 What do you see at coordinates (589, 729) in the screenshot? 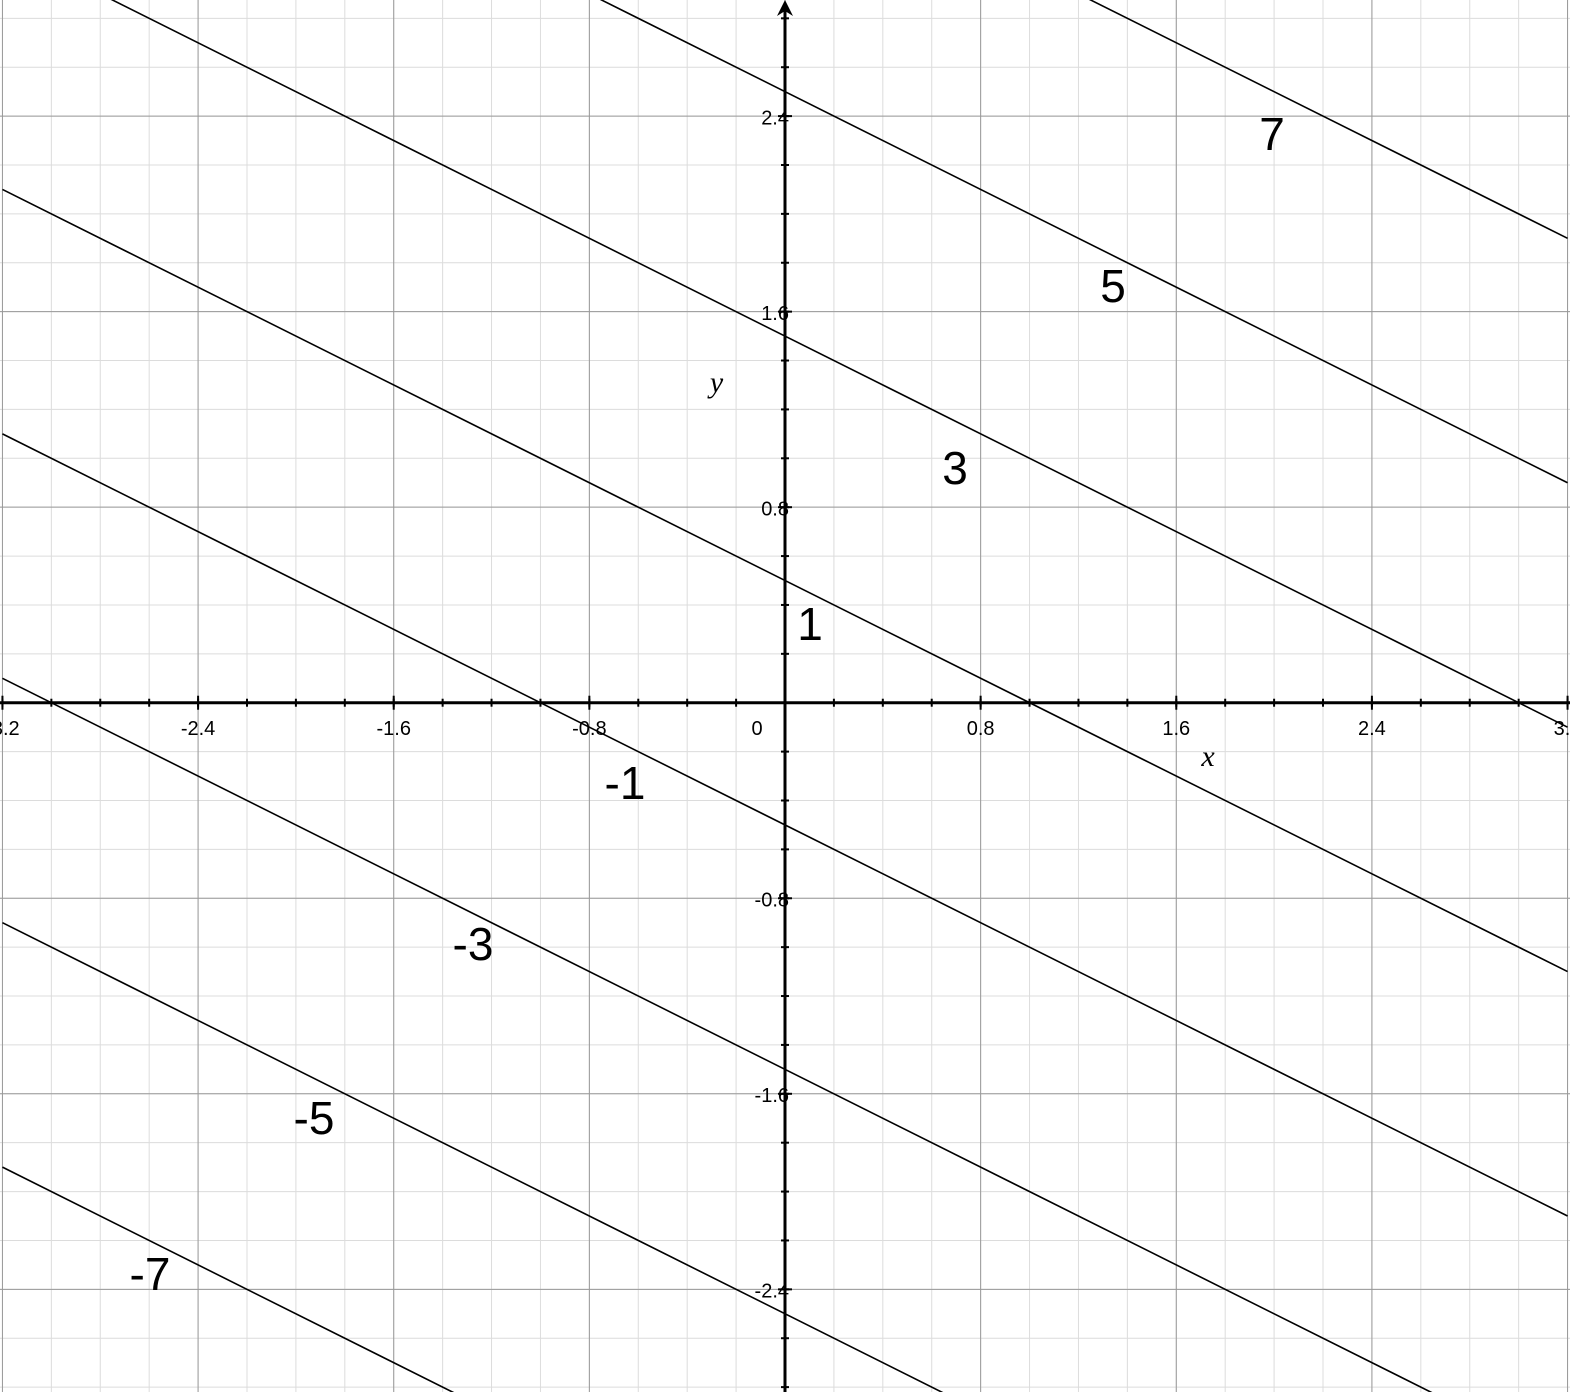
I see `x-tick-label: -0.8` at bounding box center [589, 729].